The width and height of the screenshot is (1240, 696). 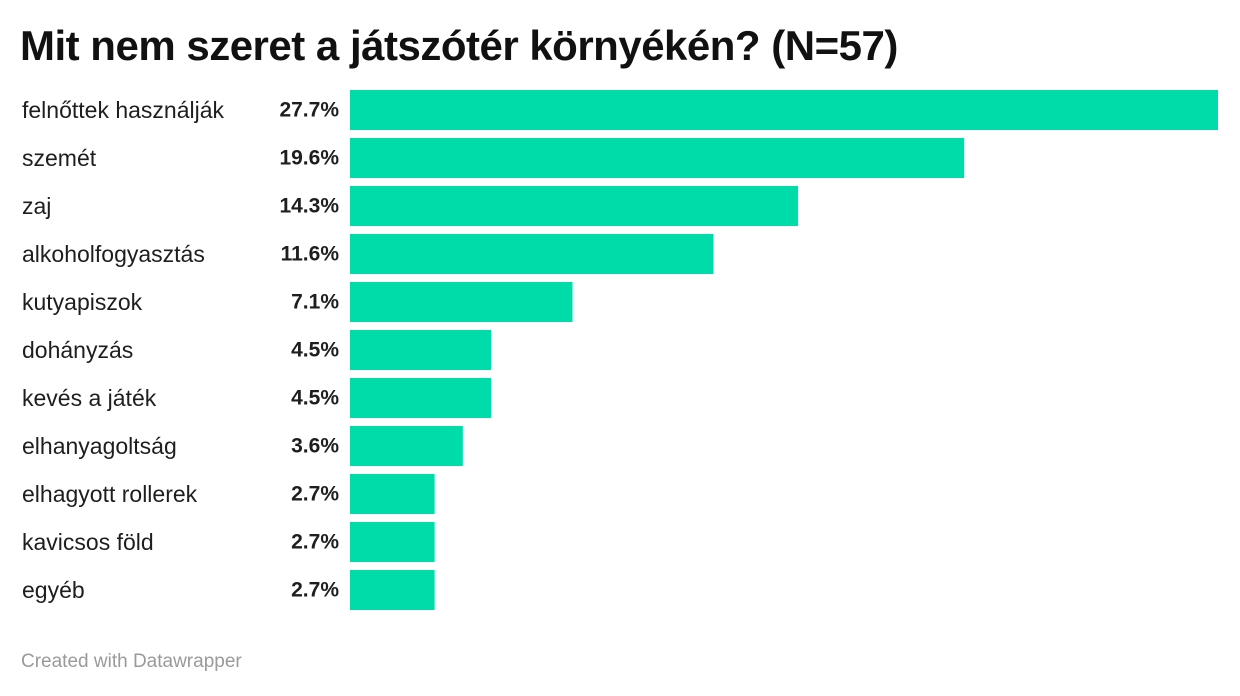 What do you see at coordinates (82, 302) in the screenshot?
I see `category-label: kutyapiszok` at bounding box center [82, 302].